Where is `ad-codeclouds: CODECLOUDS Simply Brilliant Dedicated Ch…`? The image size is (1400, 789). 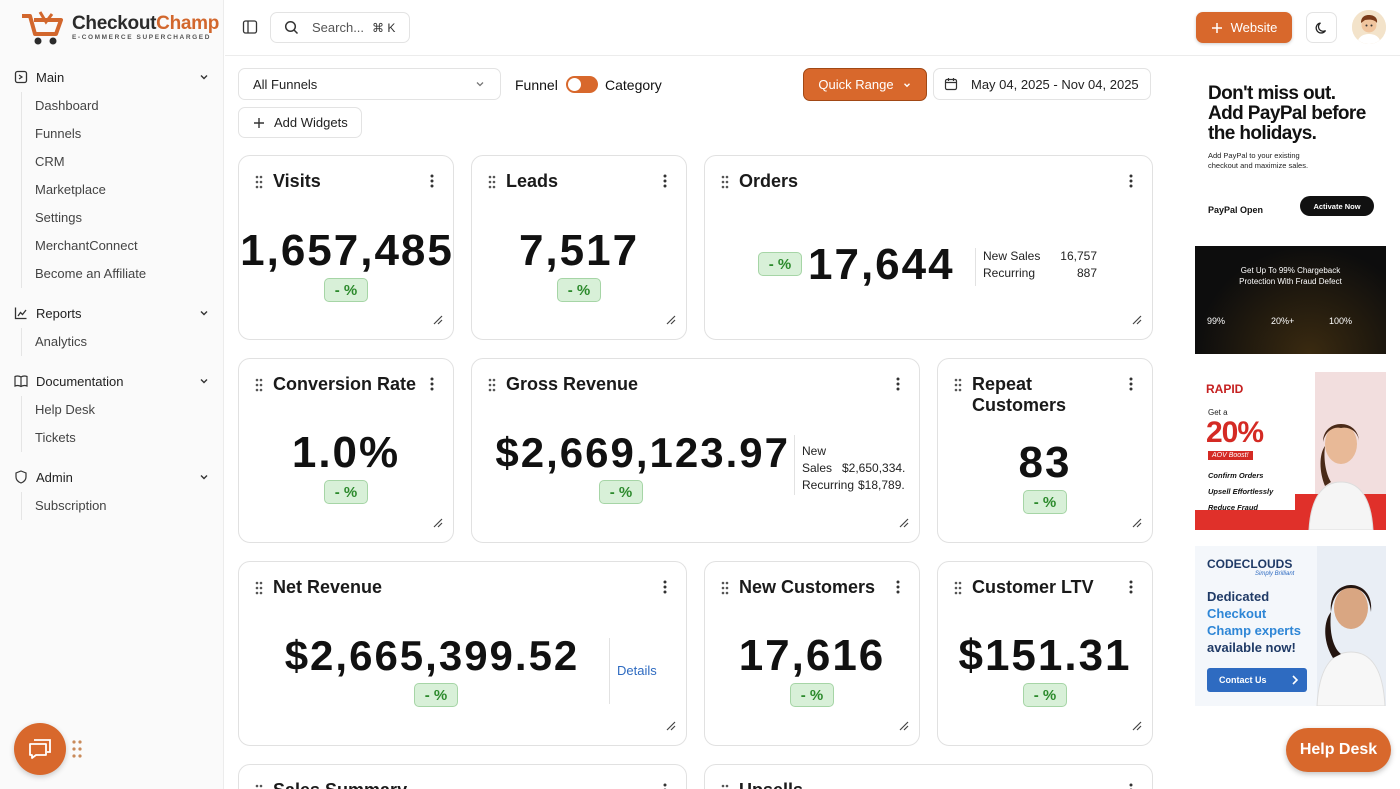 ad-codeclouds: CODECLOUDS Simply Brilliant Dedicated Ch… is located at coordinates (1290, 626).